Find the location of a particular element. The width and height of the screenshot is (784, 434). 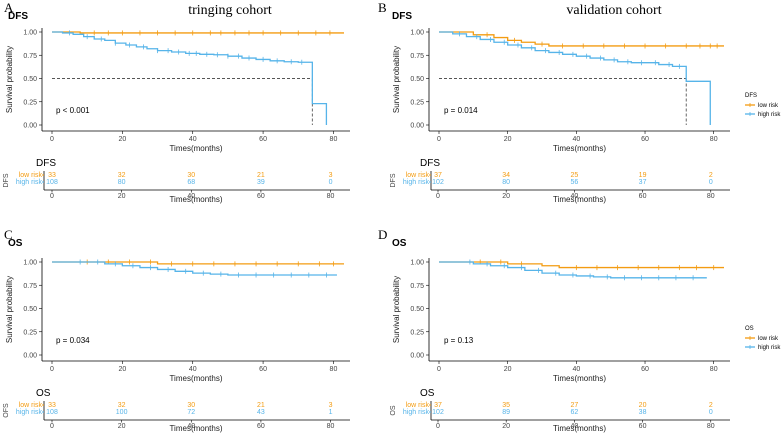

panel-letter: B is located at coordinates (382, 7).